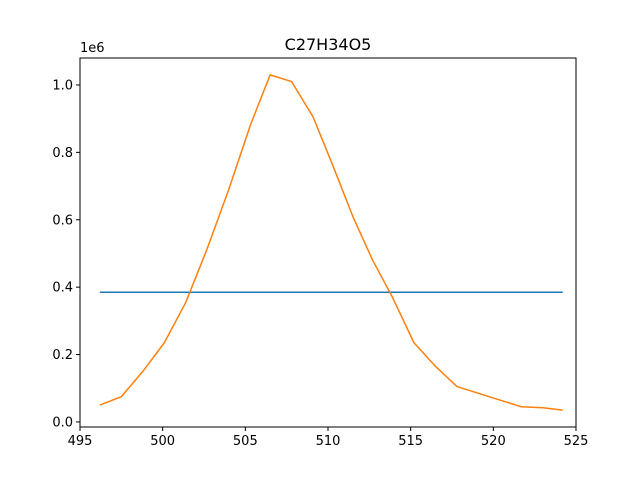 The height and width of the screenshot is (480, 640). Describe the element at coordinates (410, 441) in the screenshot. I see `x-tick-label: 515` at that location.